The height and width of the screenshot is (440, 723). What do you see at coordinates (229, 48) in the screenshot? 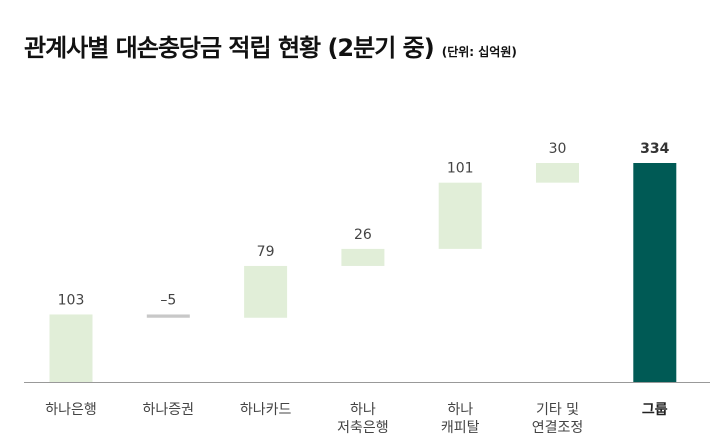
I see `chart-title: 관계사별 대손충당금 적립 현황 (2분기 중)` at bounding box center [229, 48].